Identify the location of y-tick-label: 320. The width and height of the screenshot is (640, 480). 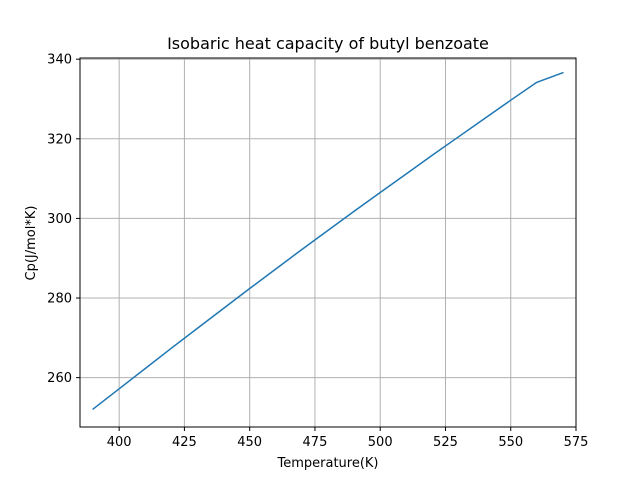
(59, 139).